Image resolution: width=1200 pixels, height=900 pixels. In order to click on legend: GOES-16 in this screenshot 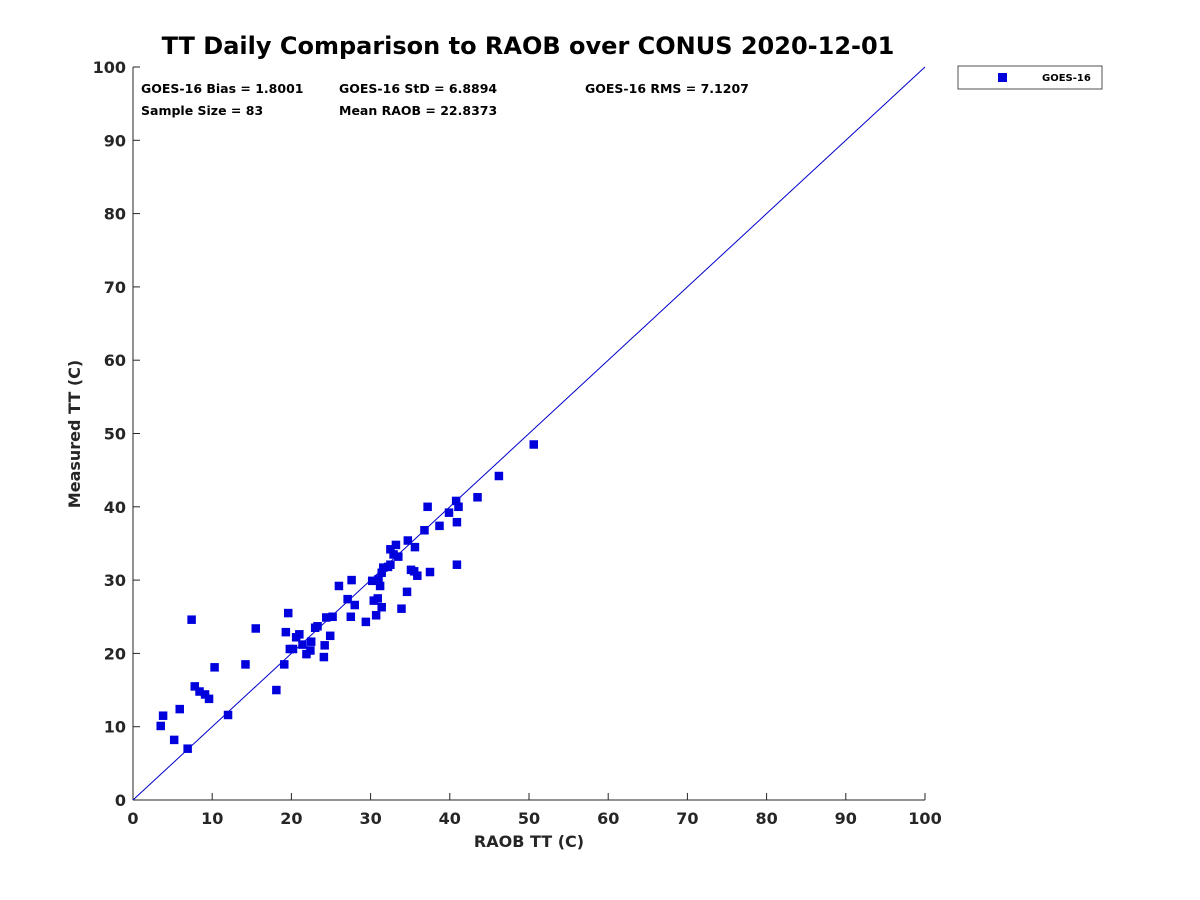, I will do `click(1030, 77)`.